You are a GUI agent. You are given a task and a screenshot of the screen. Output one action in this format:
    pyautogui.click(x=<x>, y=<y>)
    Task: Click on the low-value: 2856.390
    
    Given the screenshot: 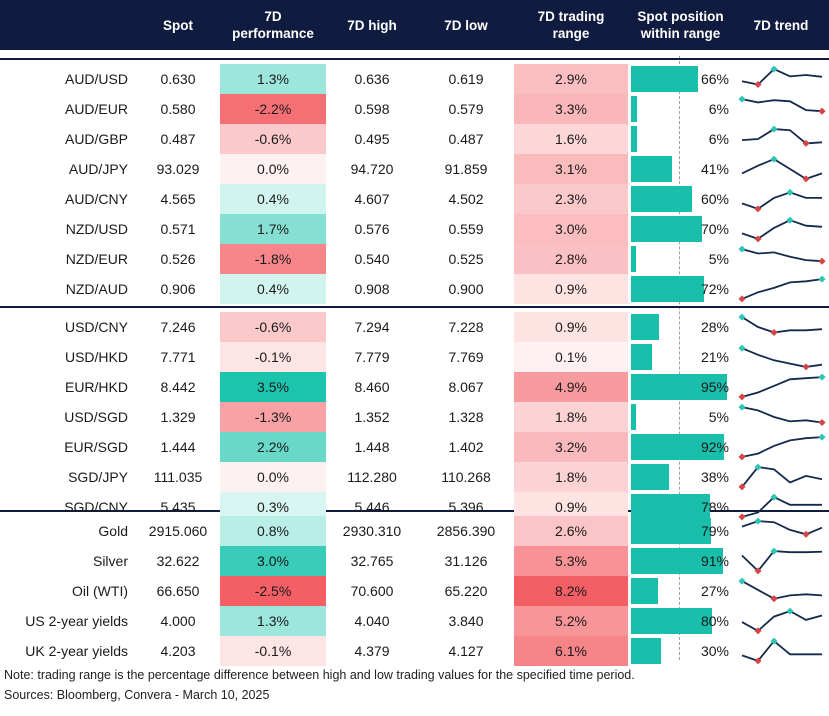 What is the action you would take?
    pyautogui.click(x=466, y=531)
    